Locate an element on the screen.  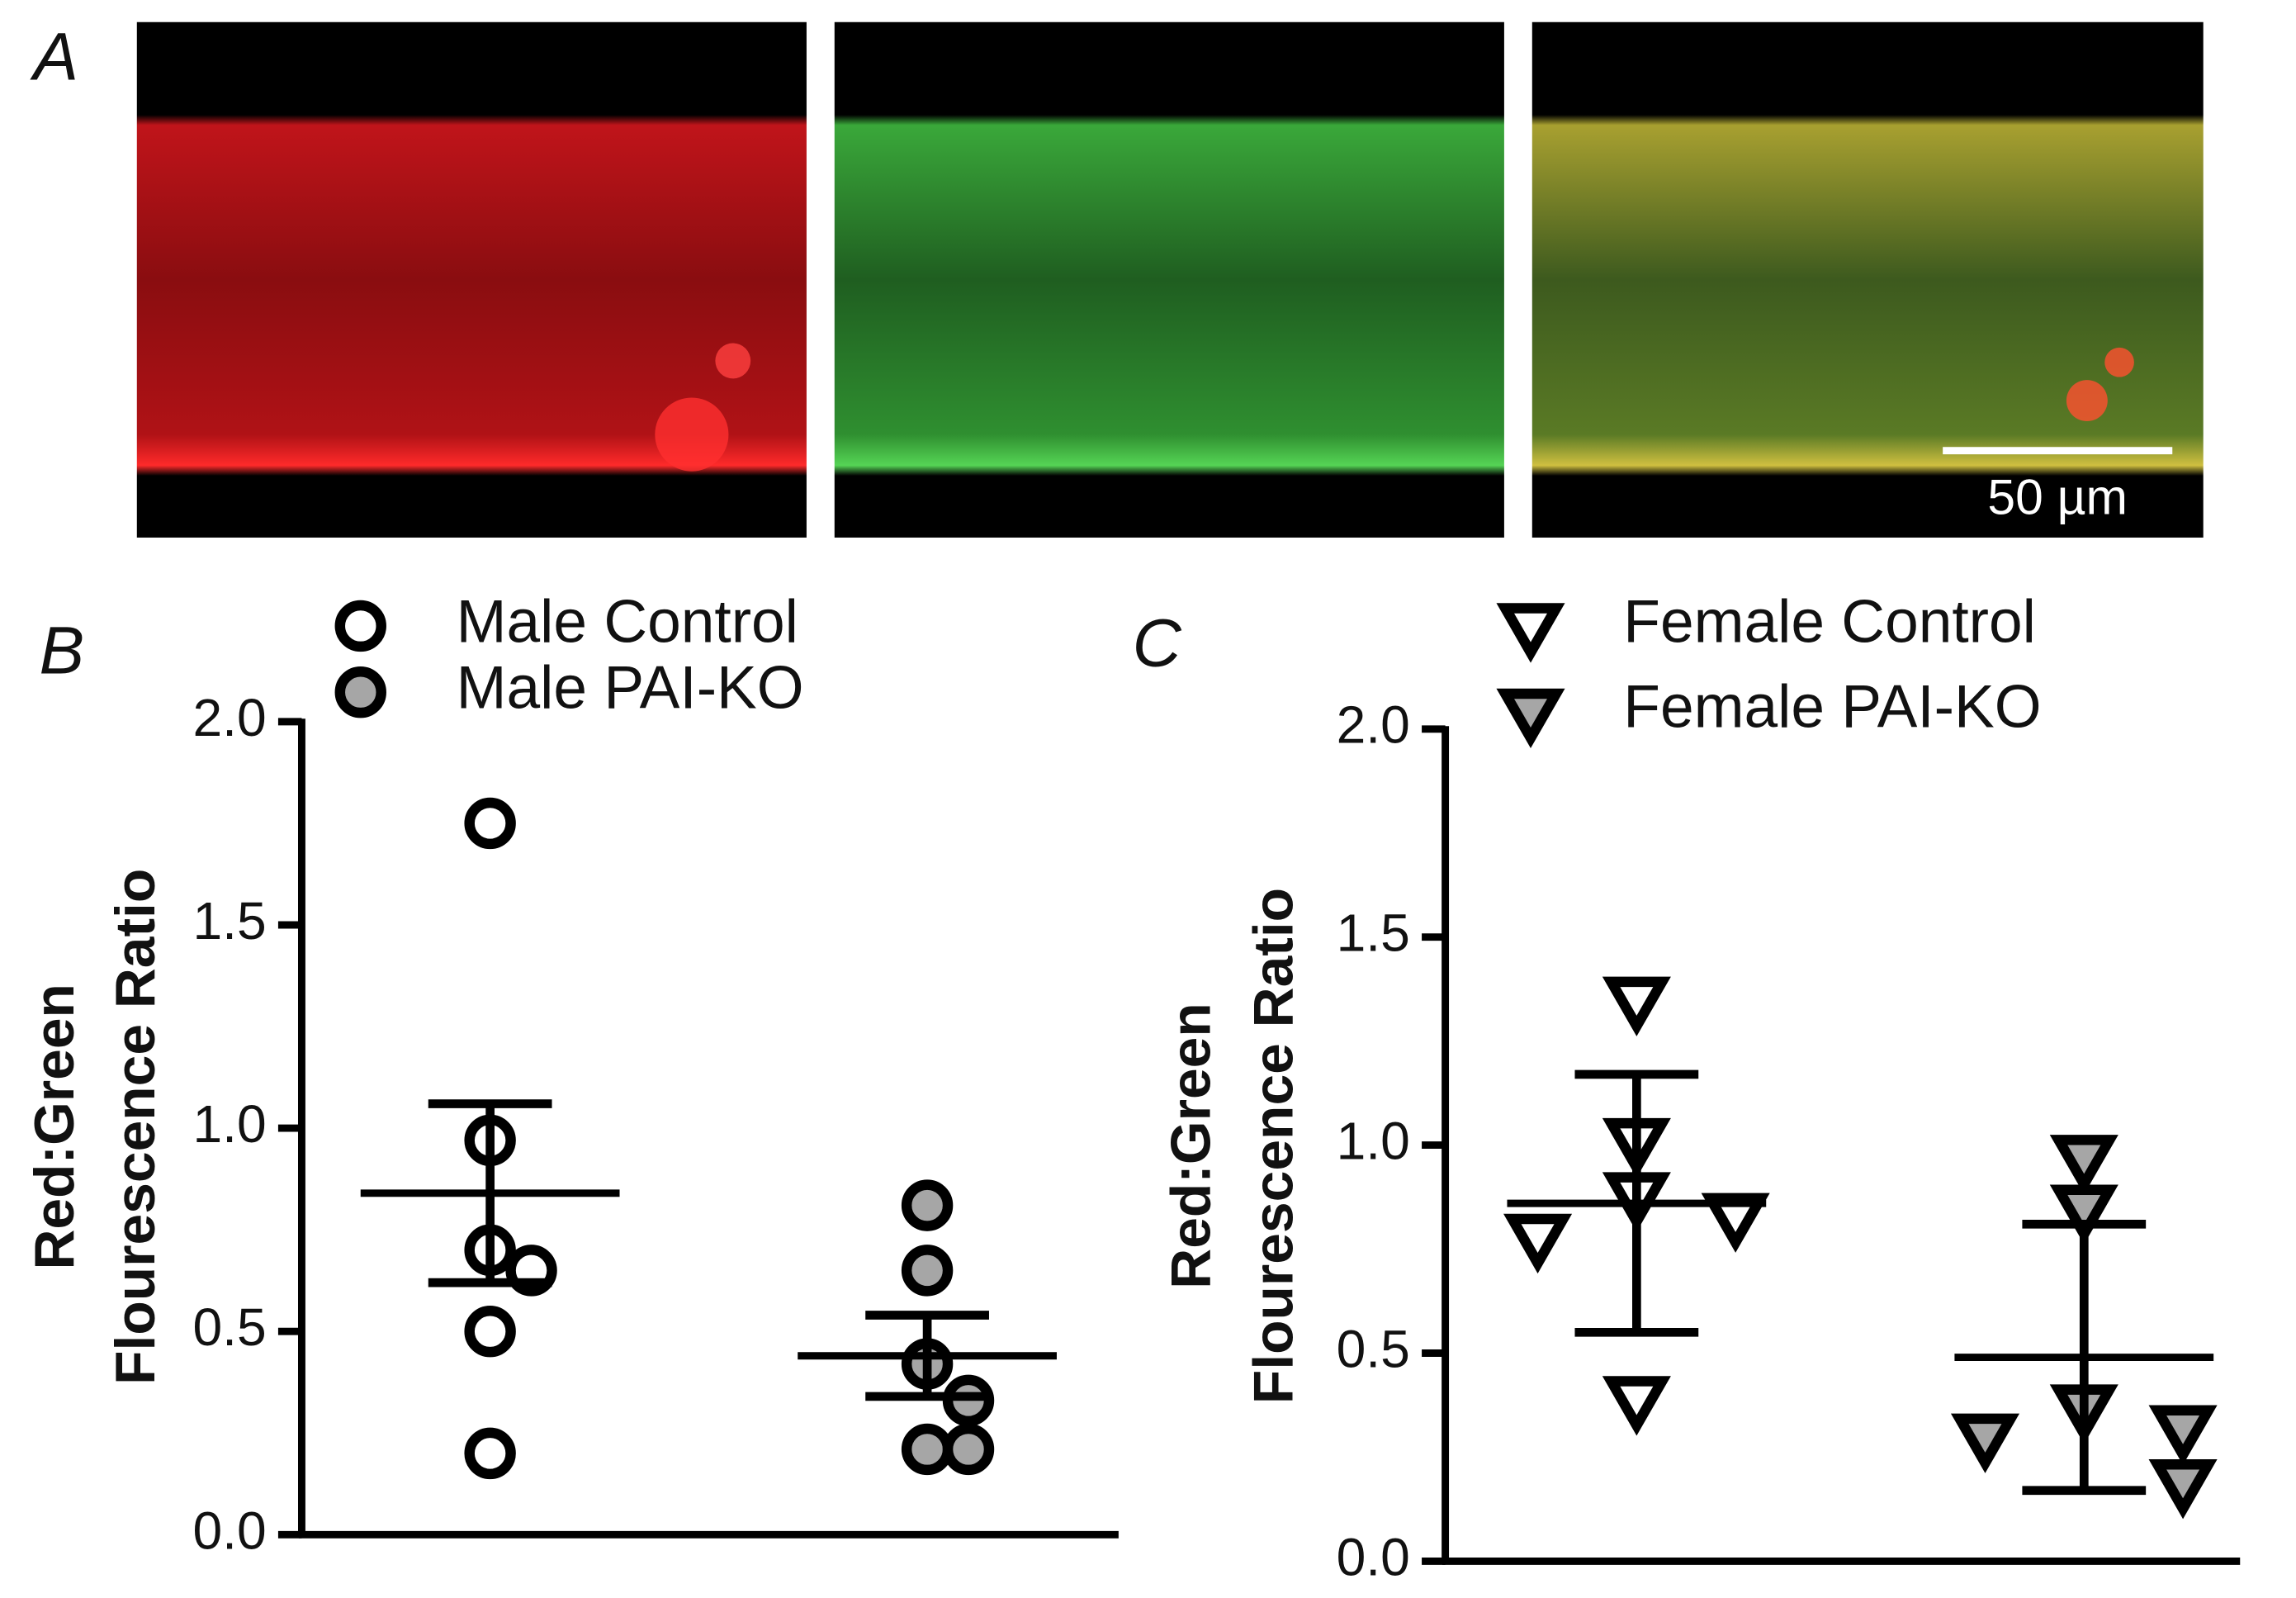
legend-label: Male PAI-KO is located at coordinates (630, 688).